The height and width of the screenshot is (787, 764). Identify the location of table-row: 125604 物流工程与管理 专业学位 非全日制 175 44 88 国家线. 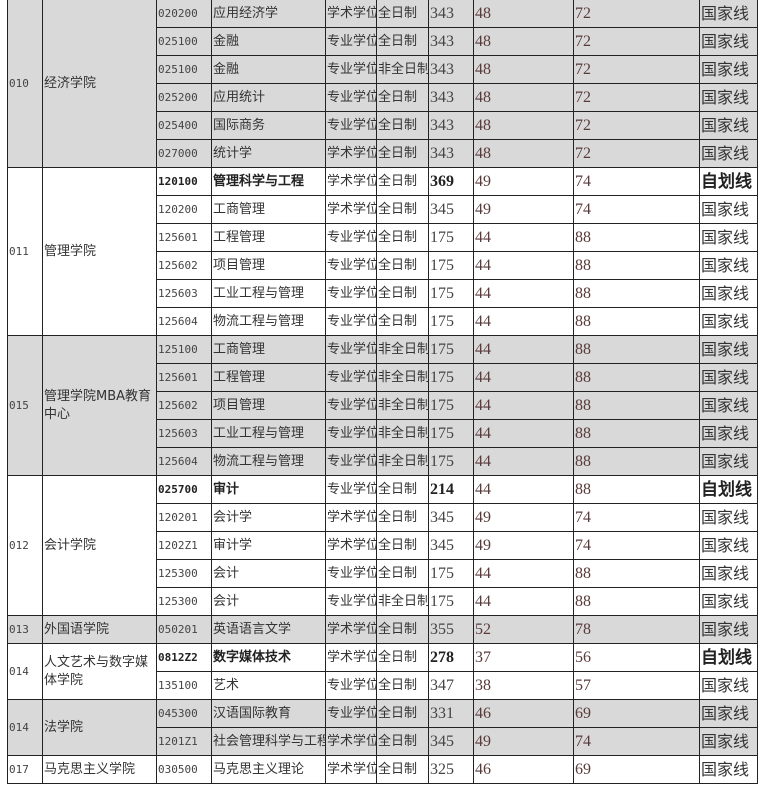
(383, 461).